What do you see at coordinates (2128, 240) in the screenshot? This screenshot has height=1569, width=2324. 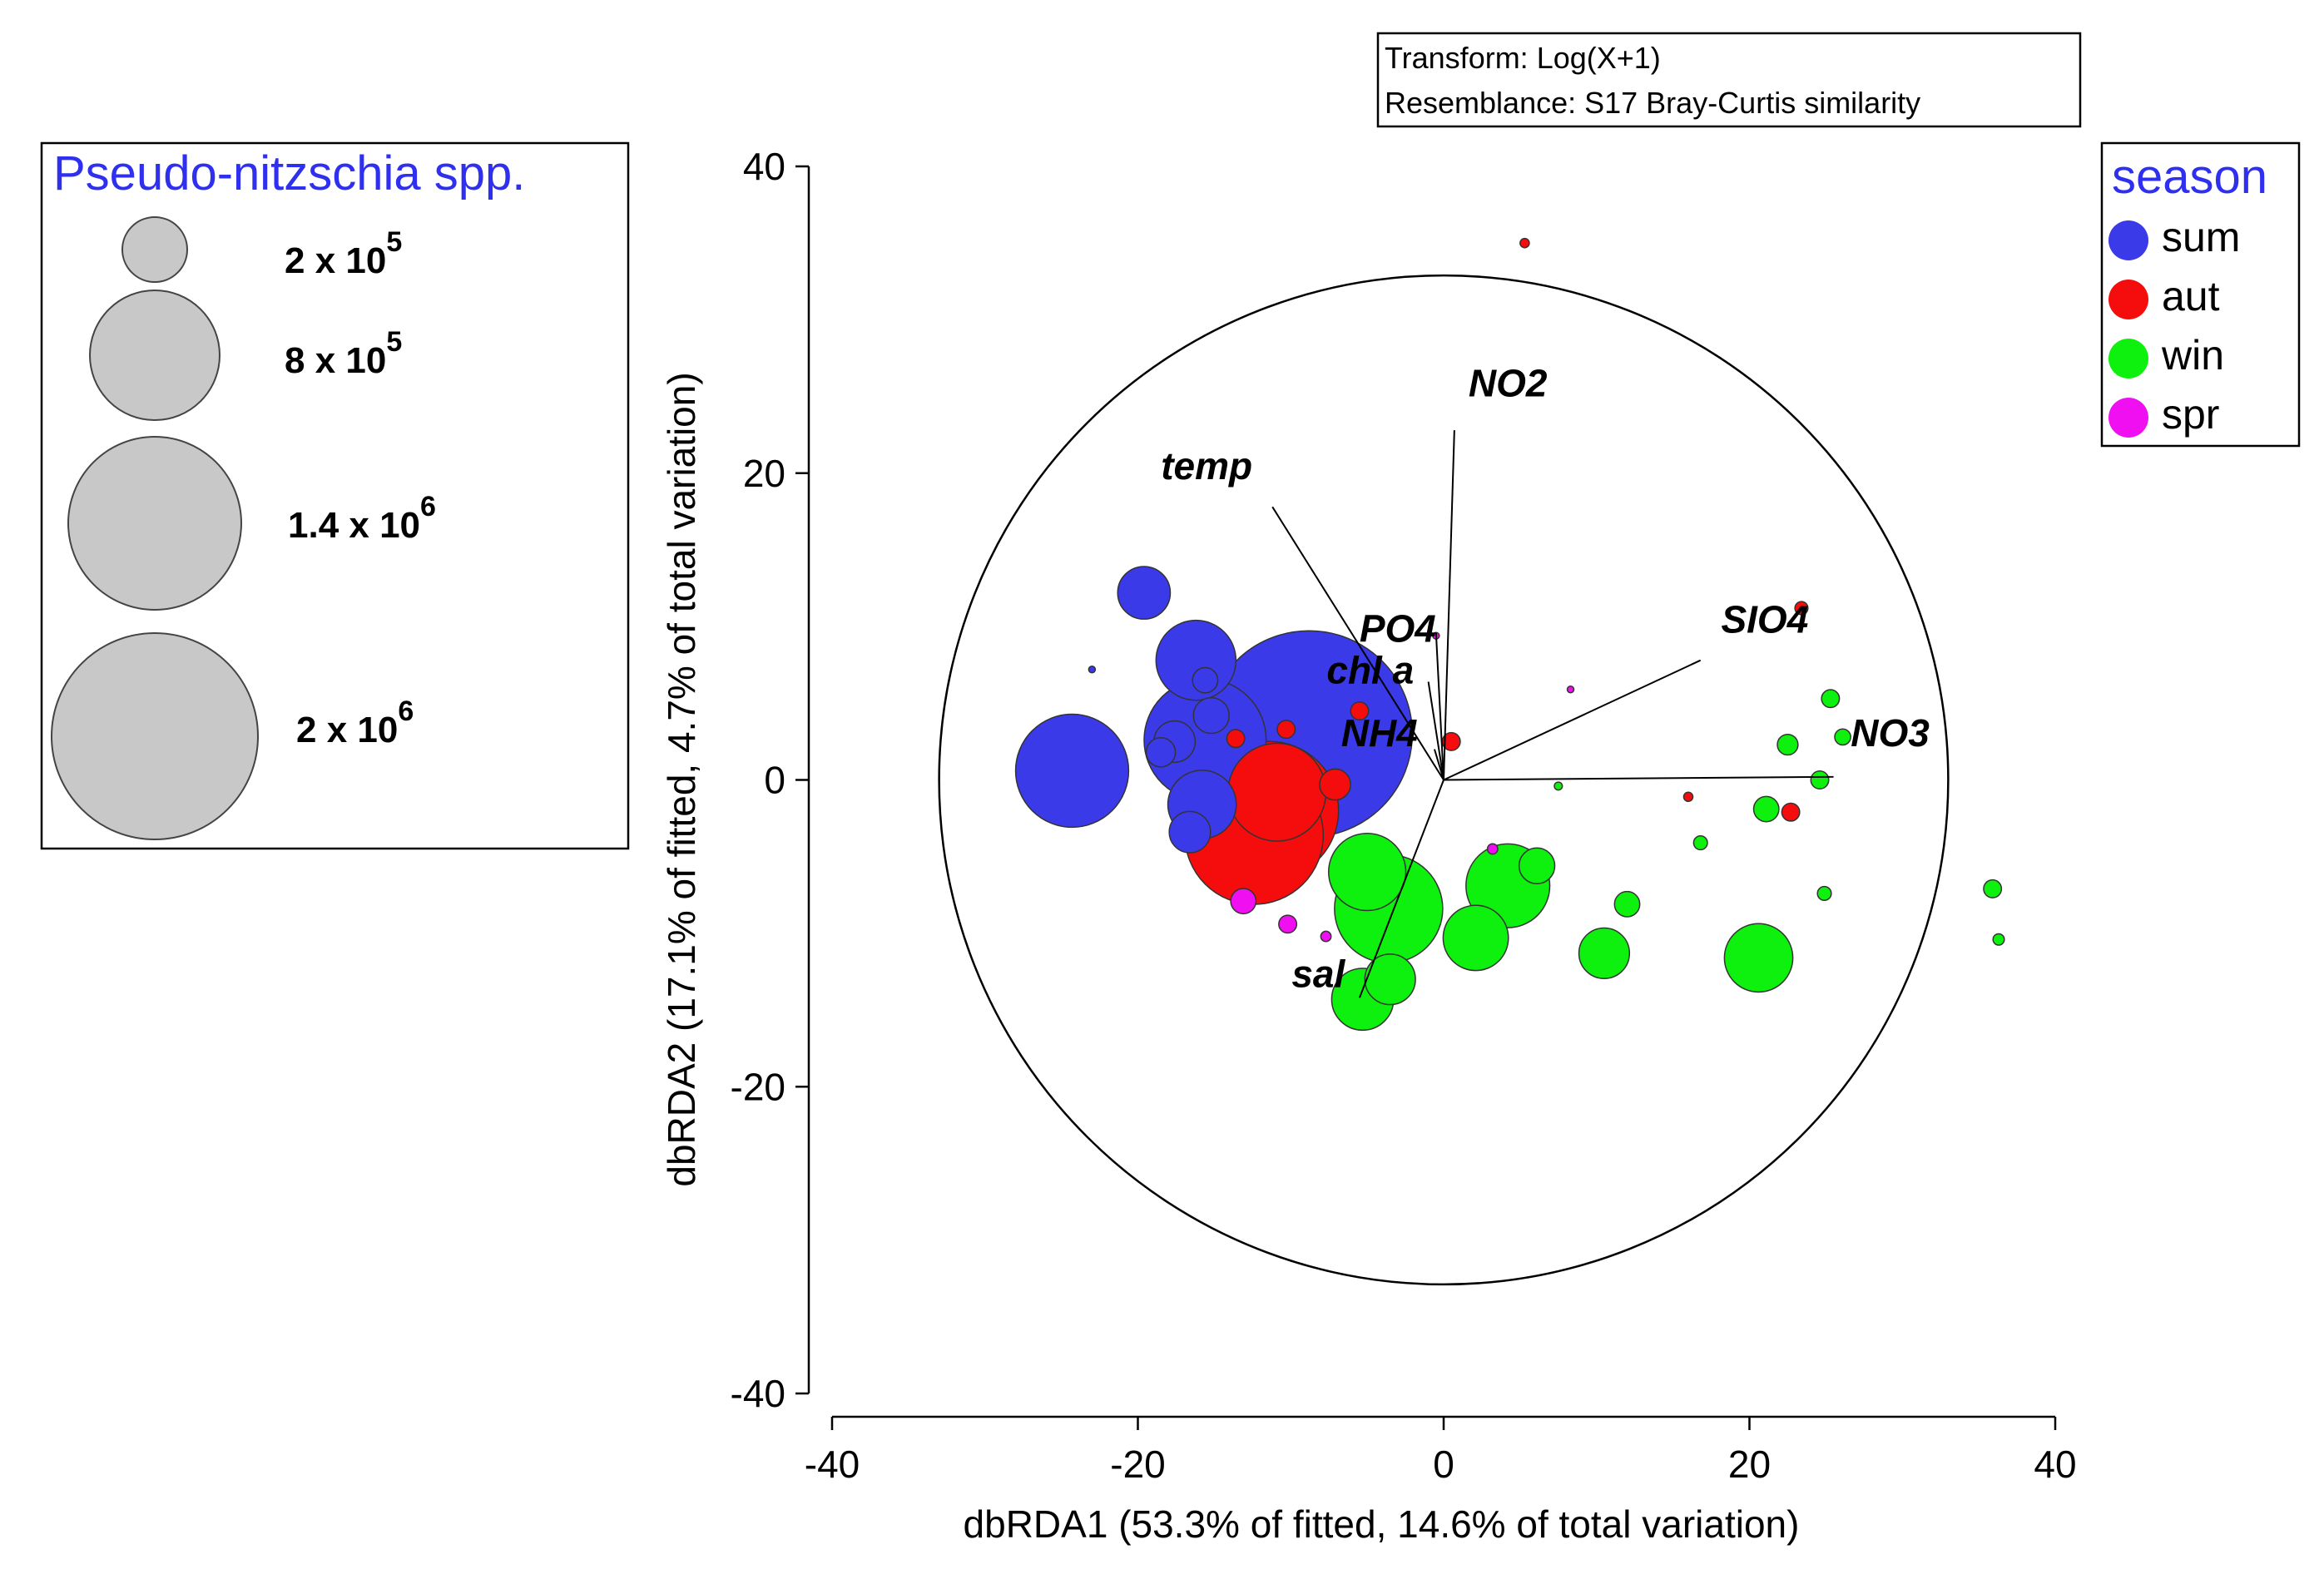 I see `legend-marker-sum` at bounding box center [2128, 240].